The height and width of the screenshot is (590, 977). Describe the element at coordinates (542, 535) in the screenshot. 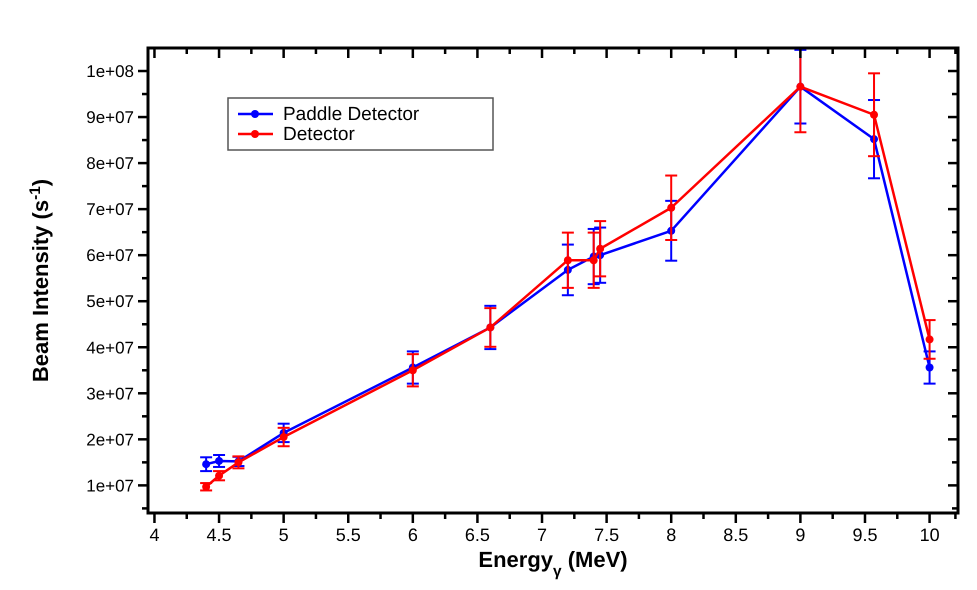

I see `x-tick-label: 7` at that location.